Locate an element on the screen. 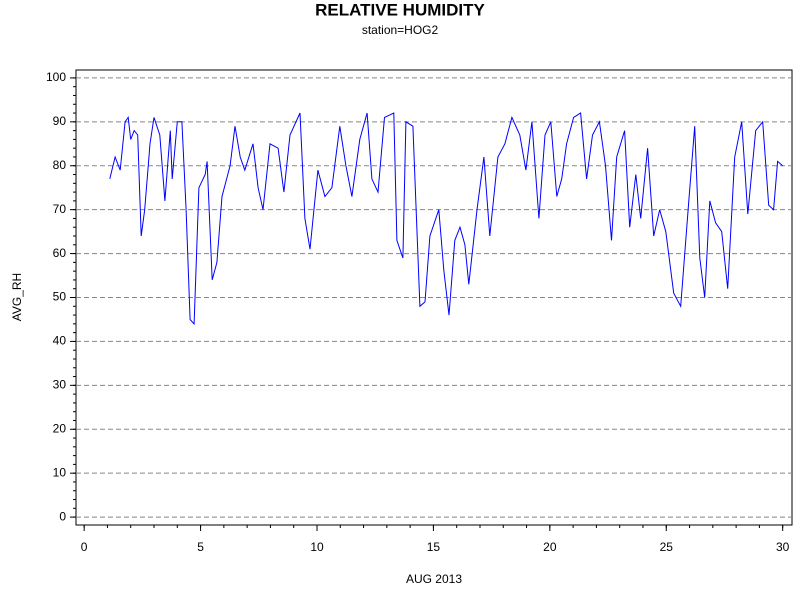  x-tick-label: 25 is located at coordinates (667, 547).